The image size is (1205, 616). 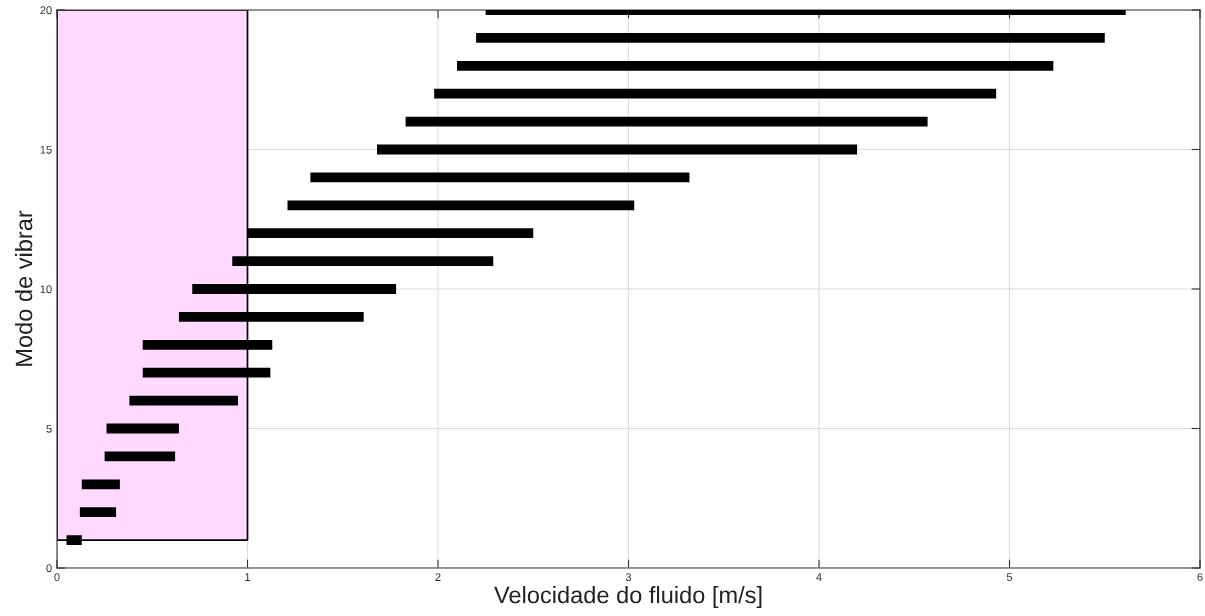 I want to click on x-tick-label: 4, so click(x=819, y=577).